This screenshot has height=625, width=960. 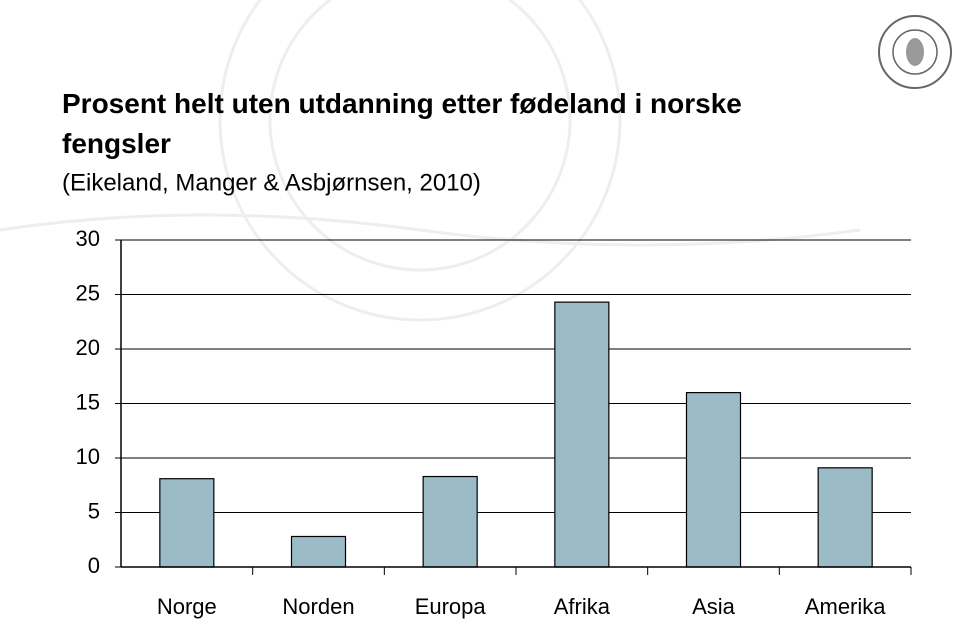 I want to click on y-tick-label: 10, so click(x=88, y=456).